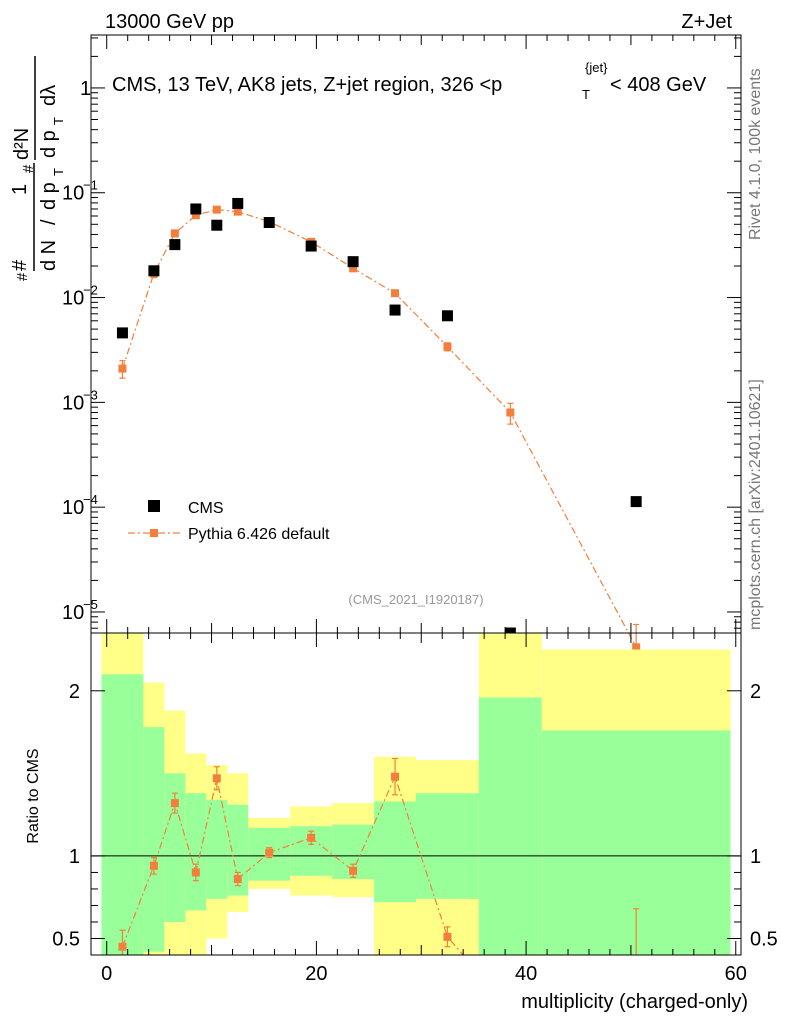  I want to click on legend-mc-marker, so click(154, 533).